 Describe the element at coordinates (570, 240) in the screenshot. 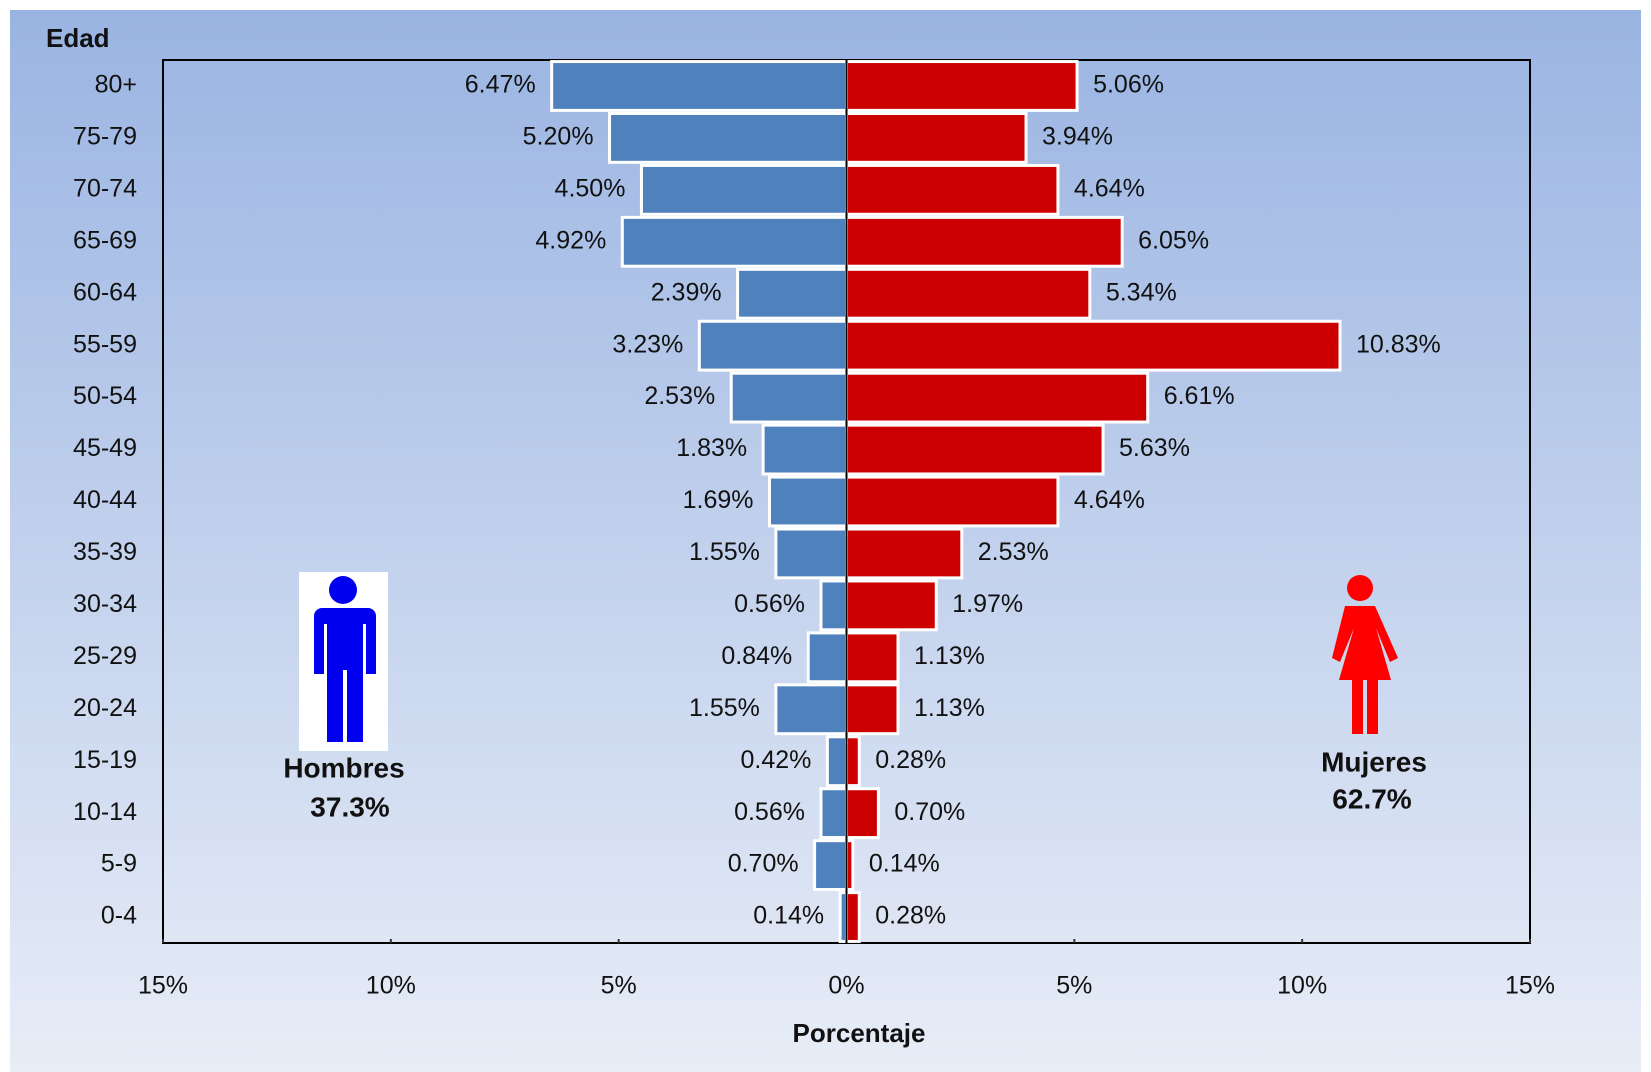

I see `data-label: 4.92%` at that location.